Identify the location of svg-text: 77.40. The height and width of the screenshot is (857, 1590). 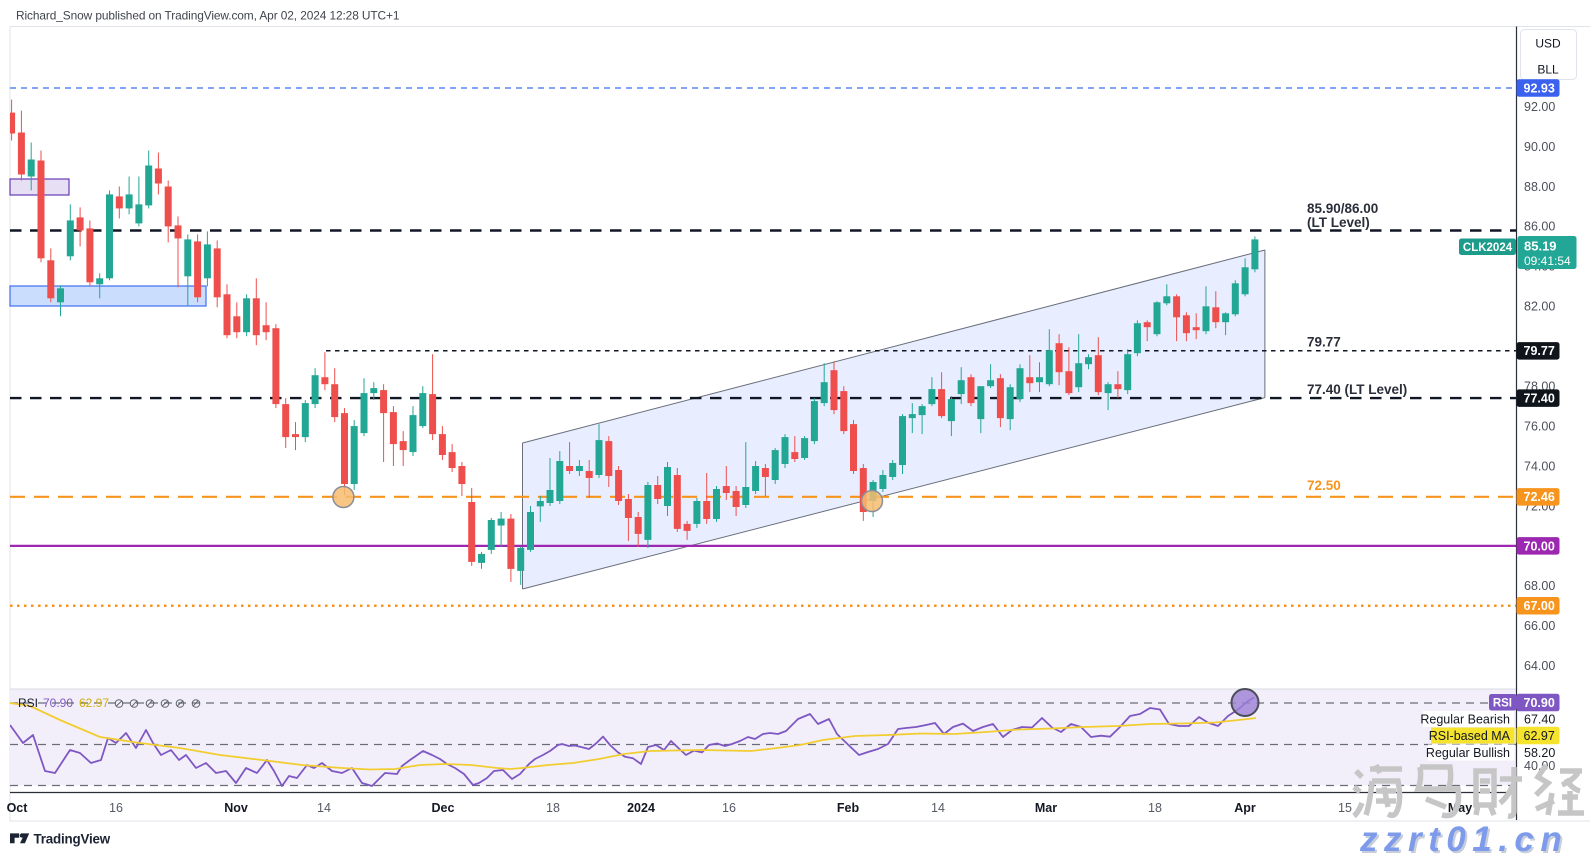
(1539, 399).